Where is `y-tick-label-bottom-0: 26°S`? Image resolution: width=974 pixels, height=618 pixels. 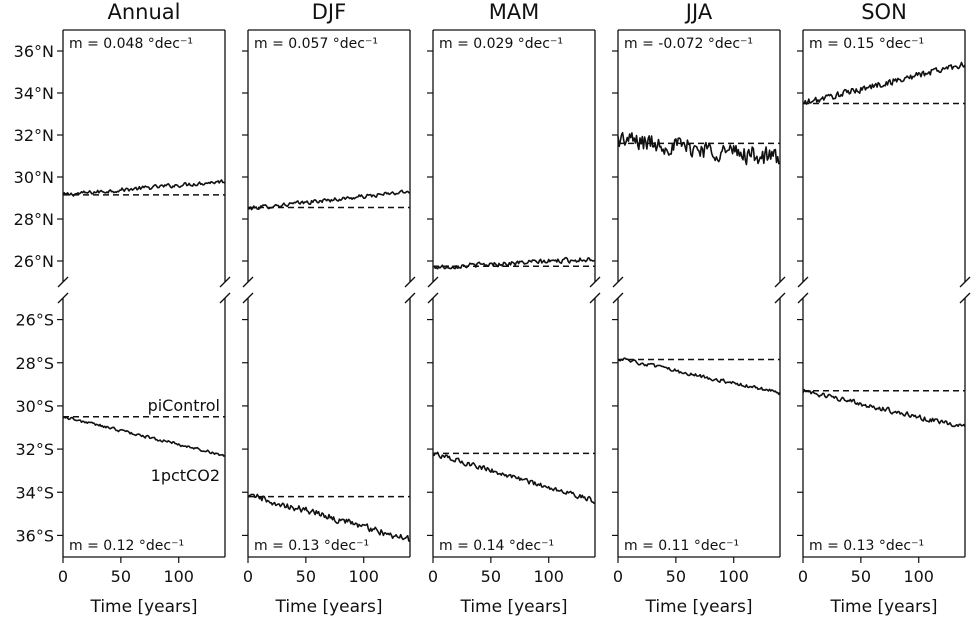
y-tick-label-bottom-0: 26°S is located at coordinates (34, 320).